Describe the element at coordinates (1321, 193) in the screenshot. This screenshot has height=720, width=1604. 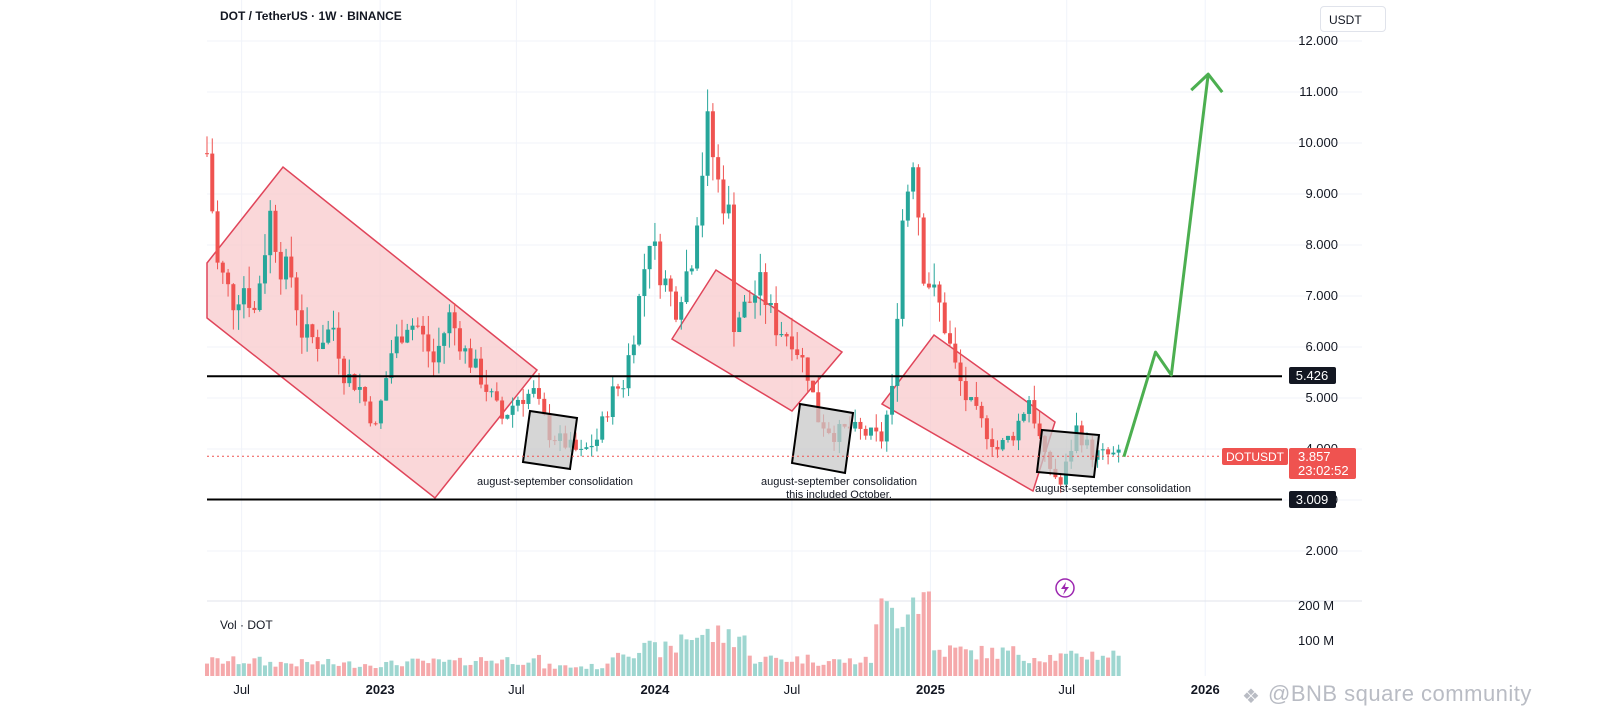
I see `y-tick-label: 9.000` at that location.